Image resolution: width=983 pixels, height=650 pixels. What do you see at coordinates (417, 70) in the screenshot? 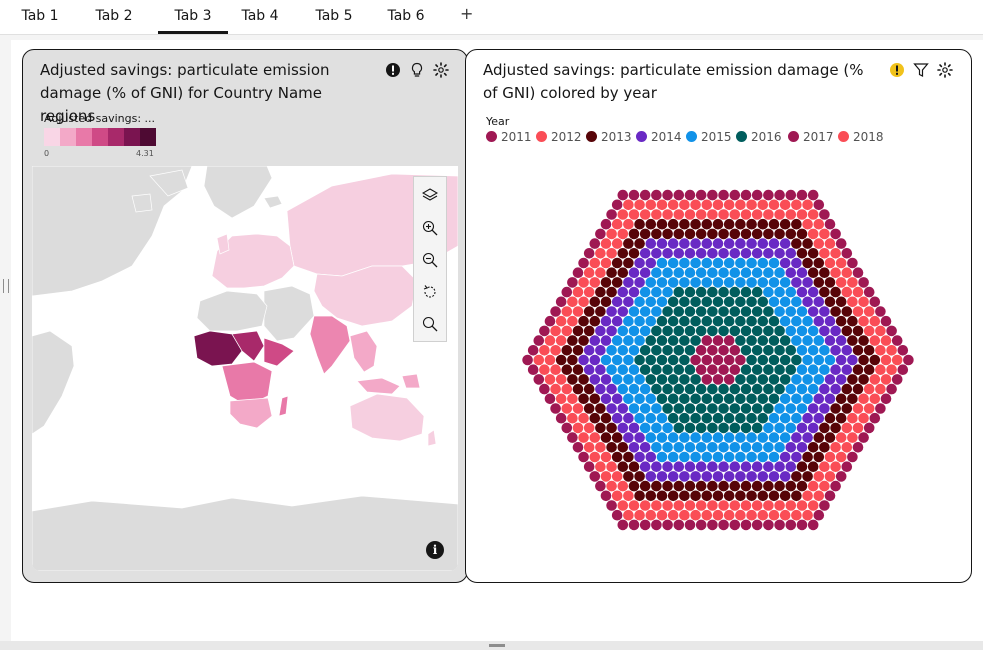
I see `lightbulb-icon` at bounding box center [417, 70].